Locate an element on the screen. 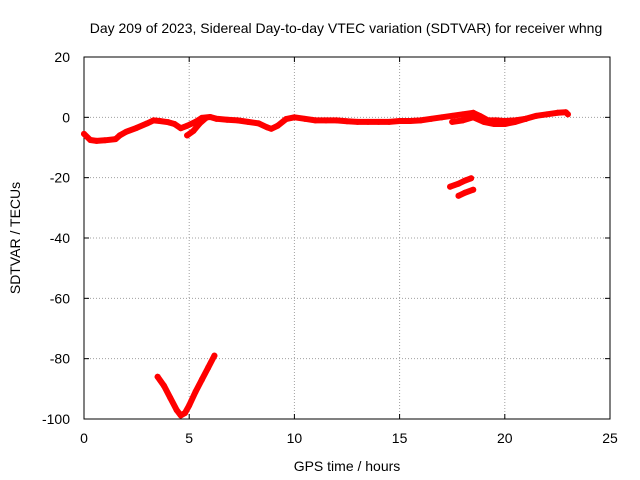 The height and width of the screenshot is (480, 640). x-tick-label: 15 is located at coordinates (400, 438).